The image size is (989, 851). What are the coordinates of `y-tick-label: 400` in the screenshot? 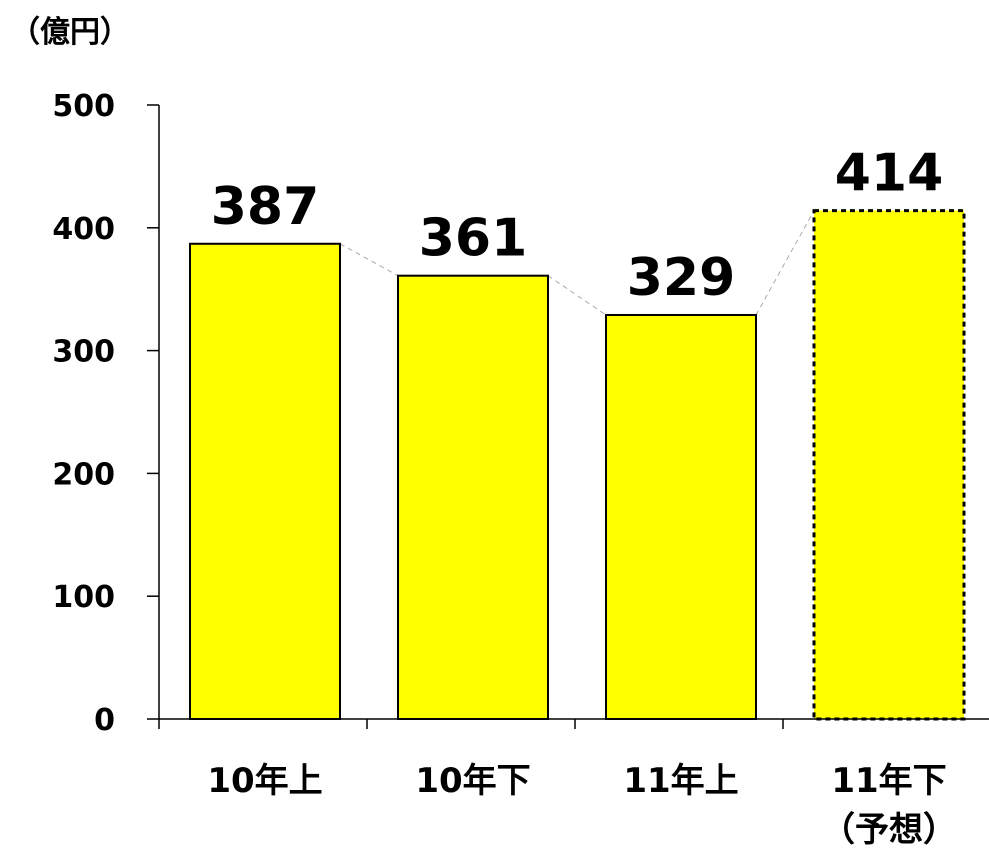 It's located at (83, 229).